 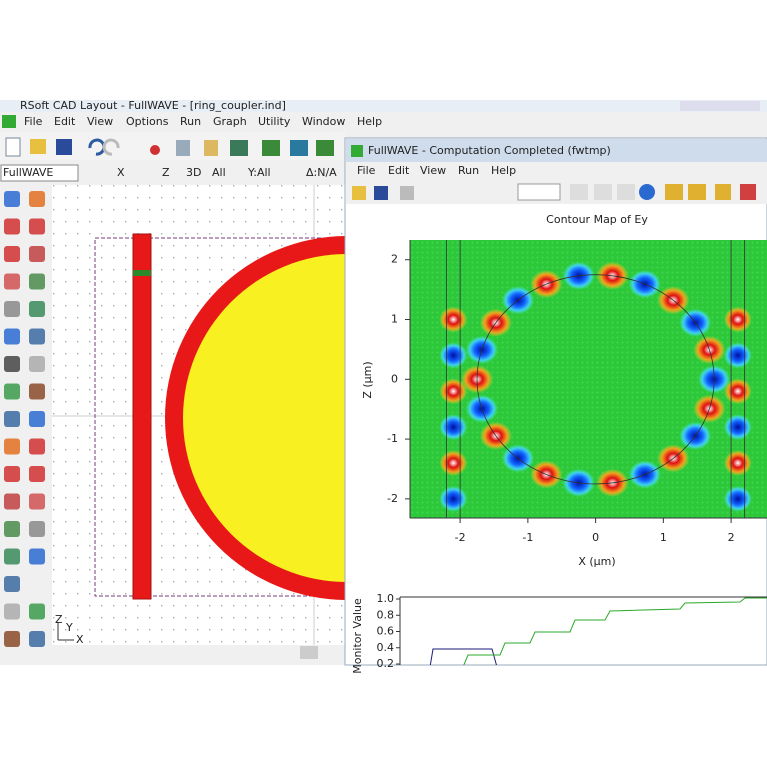 What do you see at coordinates (503, 170) in the screenshot?
I see `fw-menu-item: Help` at bounding box center [503, 170].